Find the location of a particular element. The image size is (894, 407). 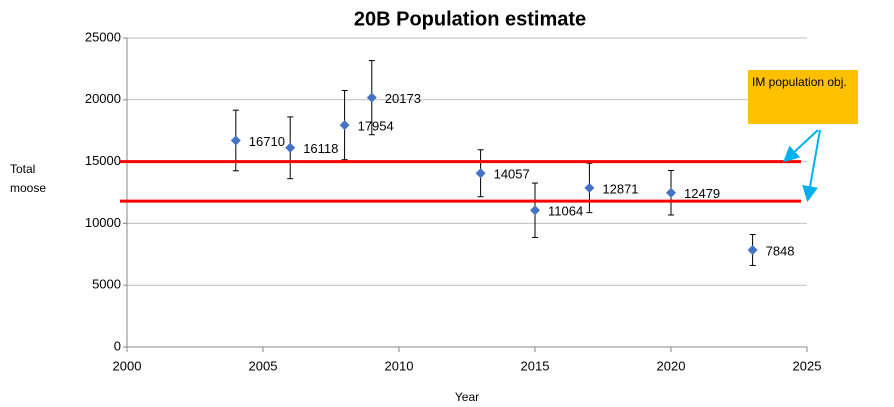

x-tick-label: 2010 is located at coordinates (399, 365).